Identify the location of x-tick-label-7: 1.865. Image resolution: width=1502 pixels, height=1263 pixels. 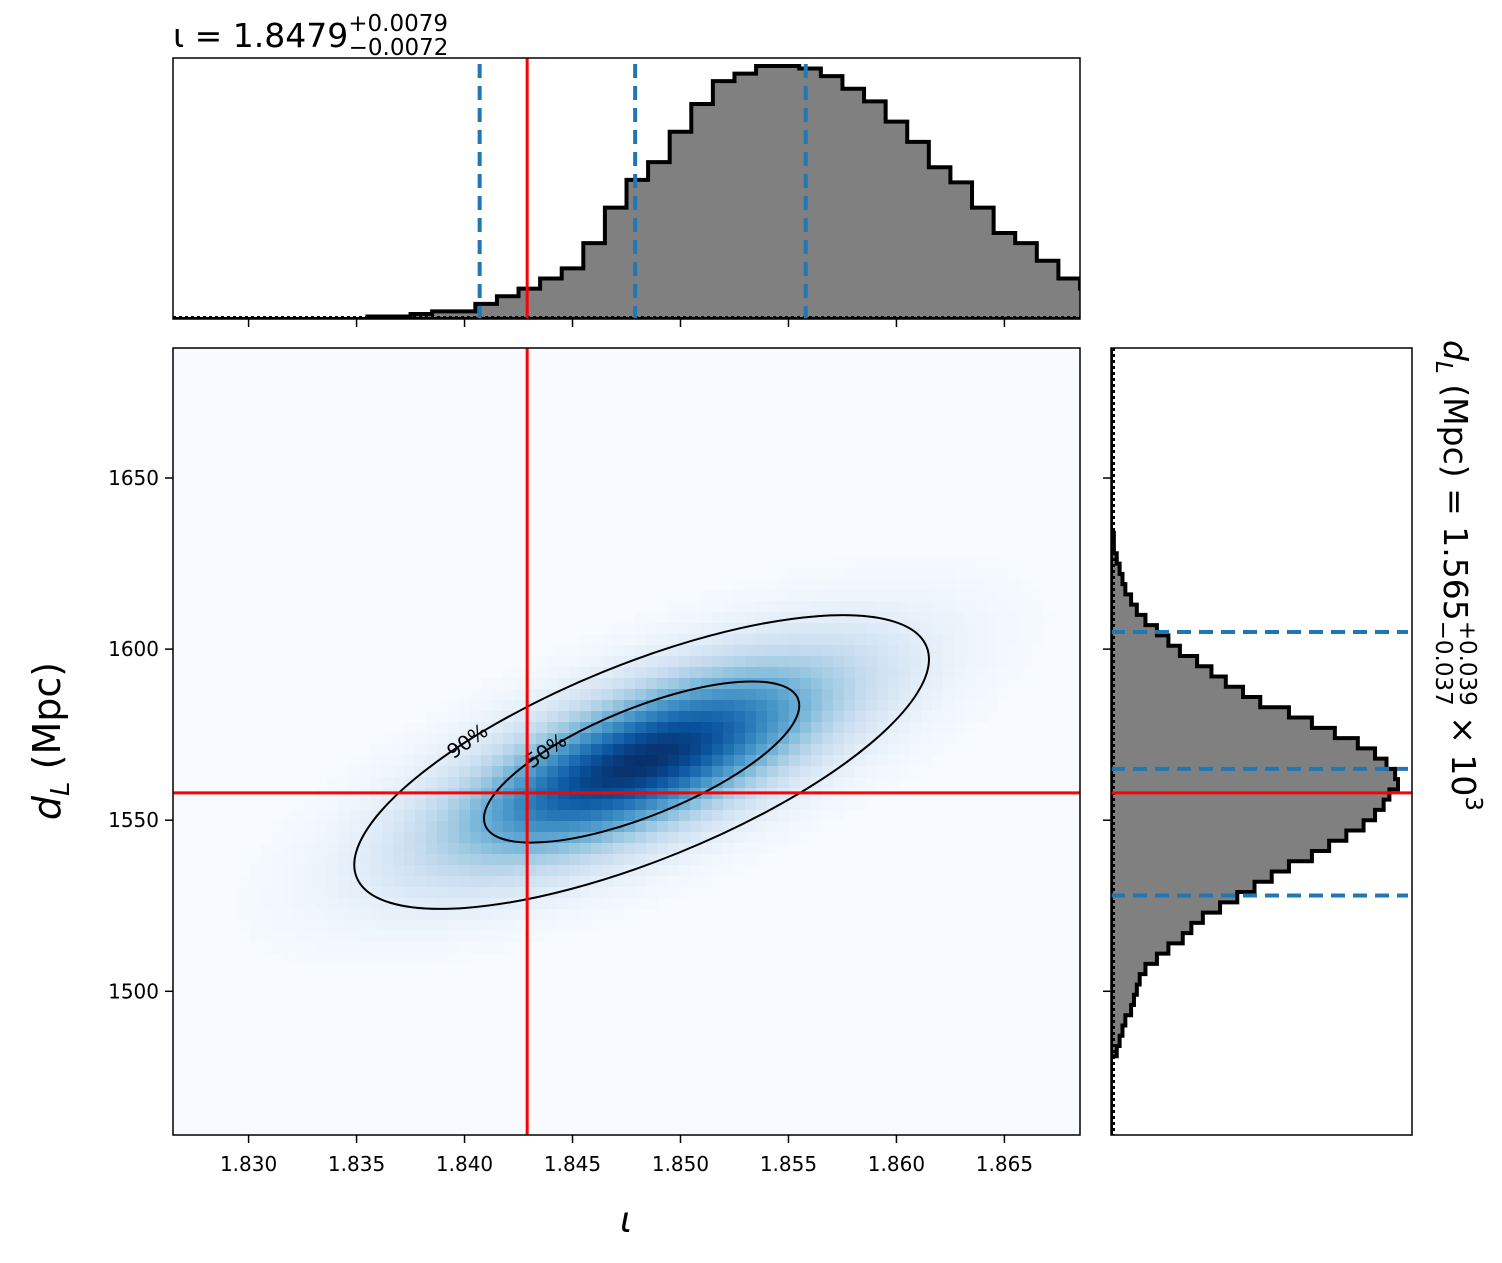
(1004, 1164).